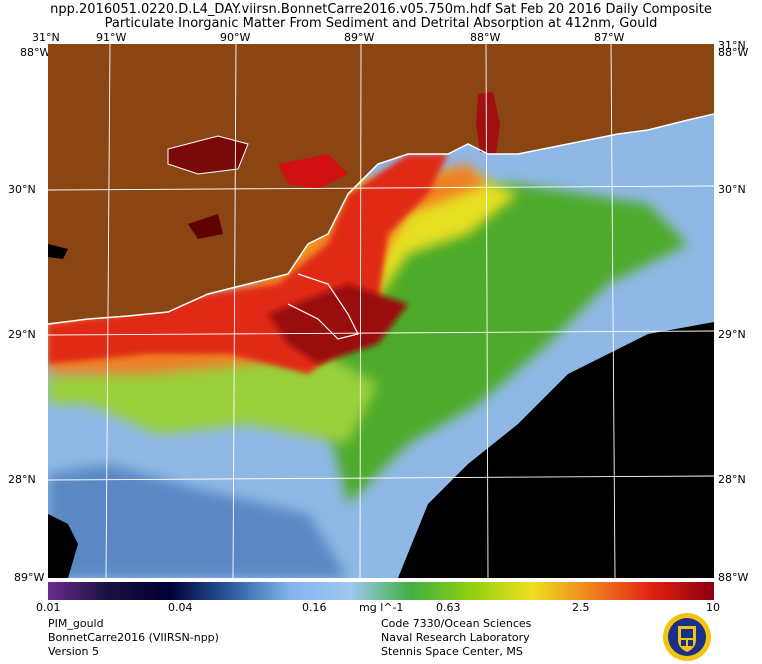  Describe the element at coordinates (732, 45) in the screenshot. I see `lon-label-corner-right: 31°N` at that location.